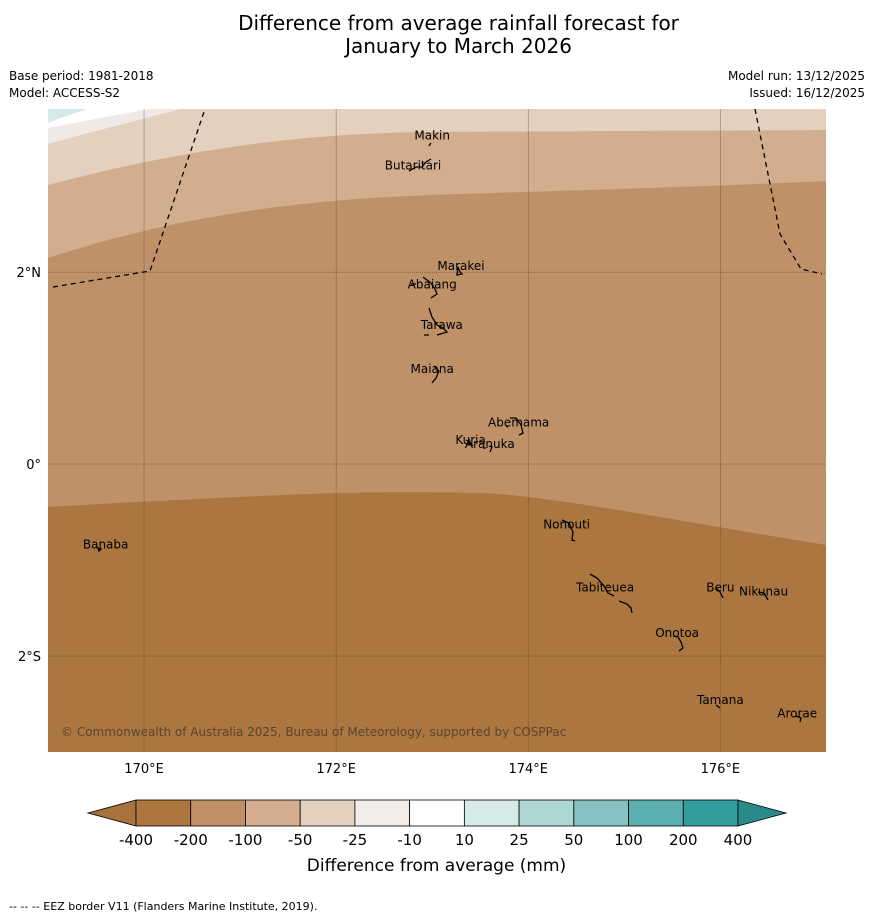 The image size is (873, 919). What do you see at coordinates (807, 93) in the screenshot?
I see `issued-text: Issued: 16/12/2025` at bounding box center [807, 93].